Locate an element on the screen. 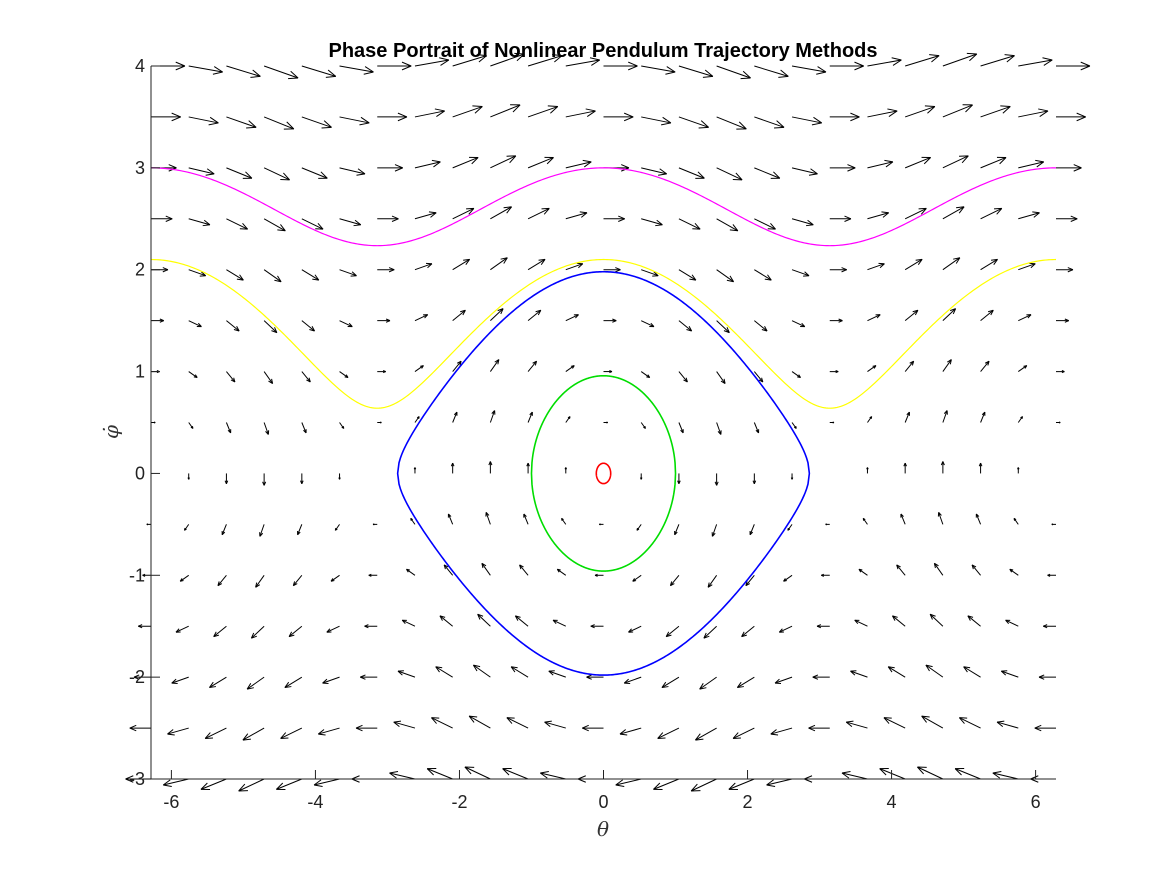 This screenshot has height=875, width=1167. x-axis-label: θ is located at coordinates (603, 829).